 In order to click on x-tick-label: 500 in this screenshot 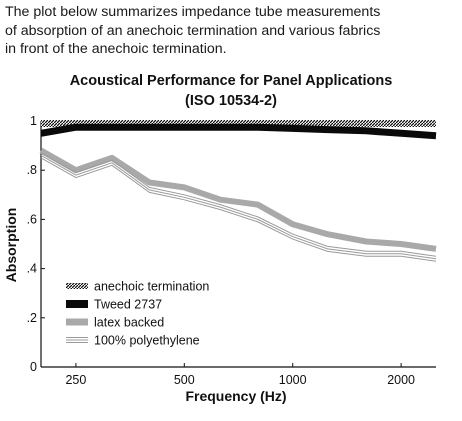, I will do `click(184, 380)`.